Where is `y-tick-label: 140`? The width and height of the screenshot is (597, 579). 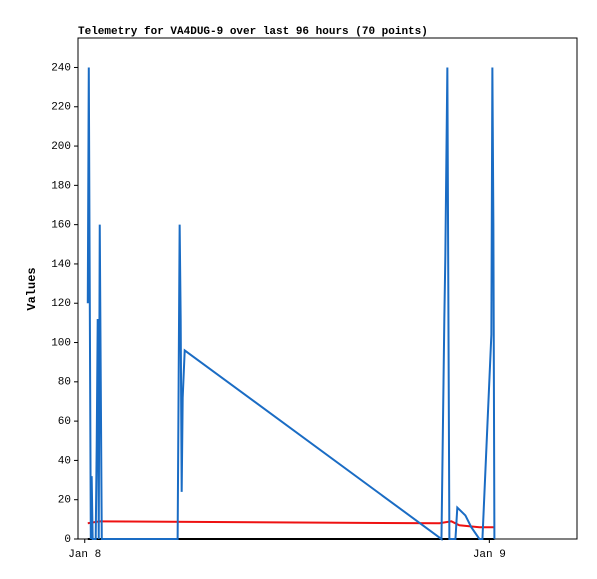 y-tick-label: 140 is located at coordinates (61, 265).